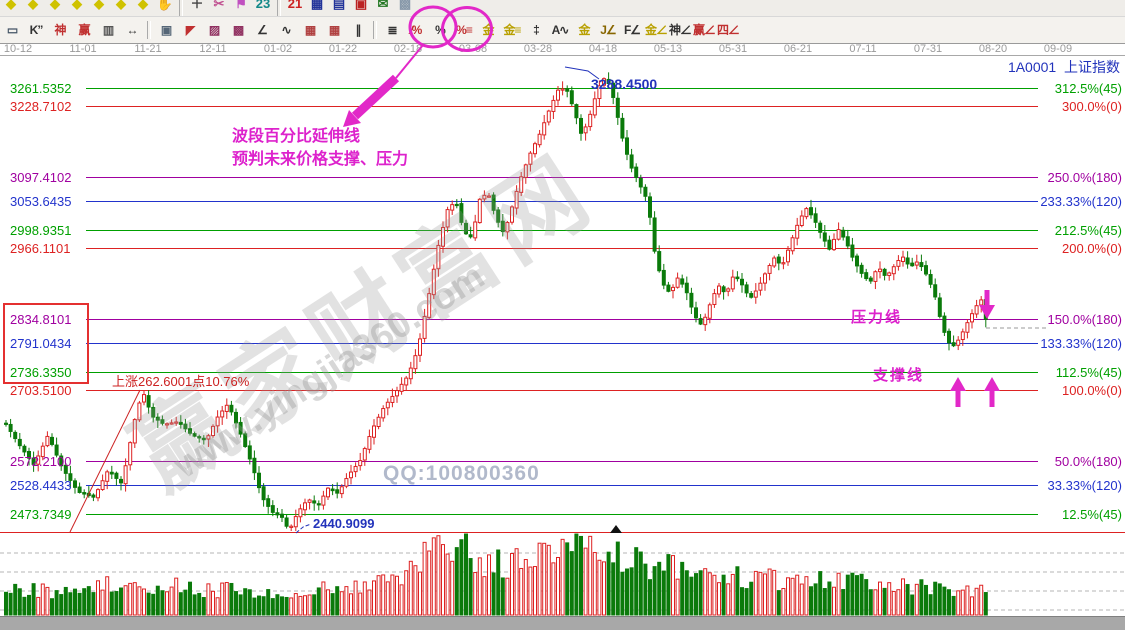  I want to click on workspace-diamond-1-icon: ◆, so click(11, 5).